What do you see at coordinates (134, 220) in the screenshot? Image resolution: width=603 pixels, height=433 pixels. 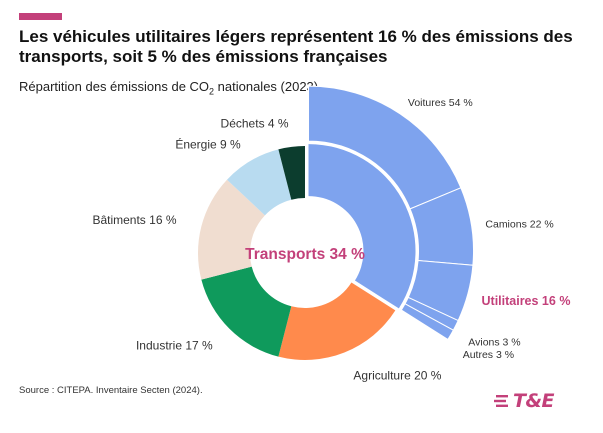 I see `label-batiments: Bâtiments 16 %` at bounding box center [134, 220].